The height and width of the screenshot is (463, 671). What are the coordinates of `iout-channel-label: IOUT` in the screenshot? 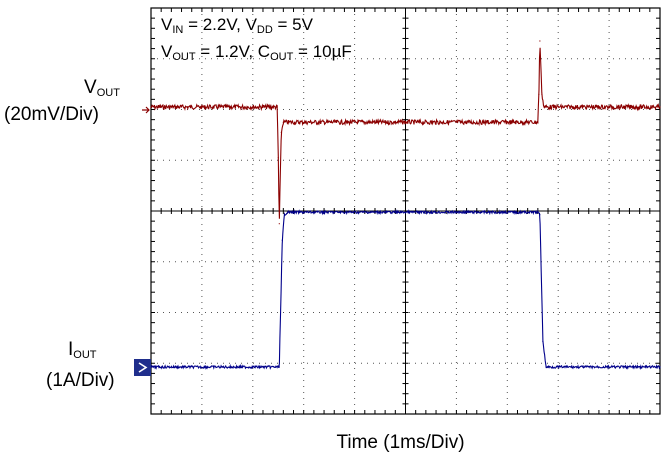 It's located at (82, 350).